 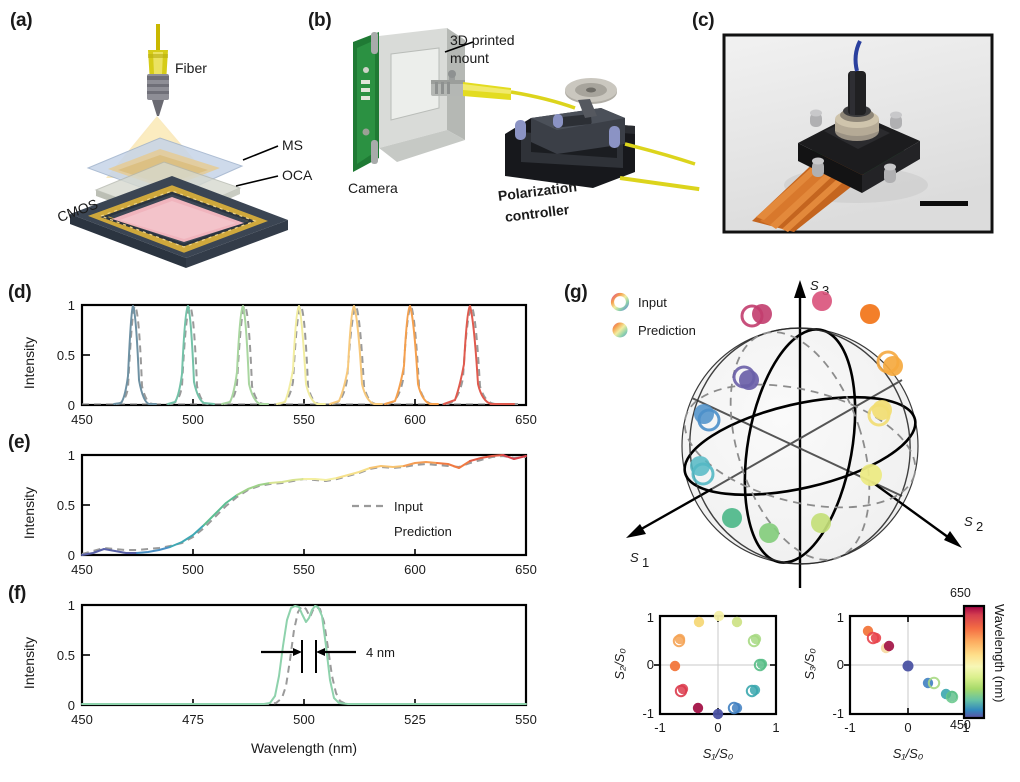 I want to click on colorbar-min-label: 450, so click(x=960, y=725).